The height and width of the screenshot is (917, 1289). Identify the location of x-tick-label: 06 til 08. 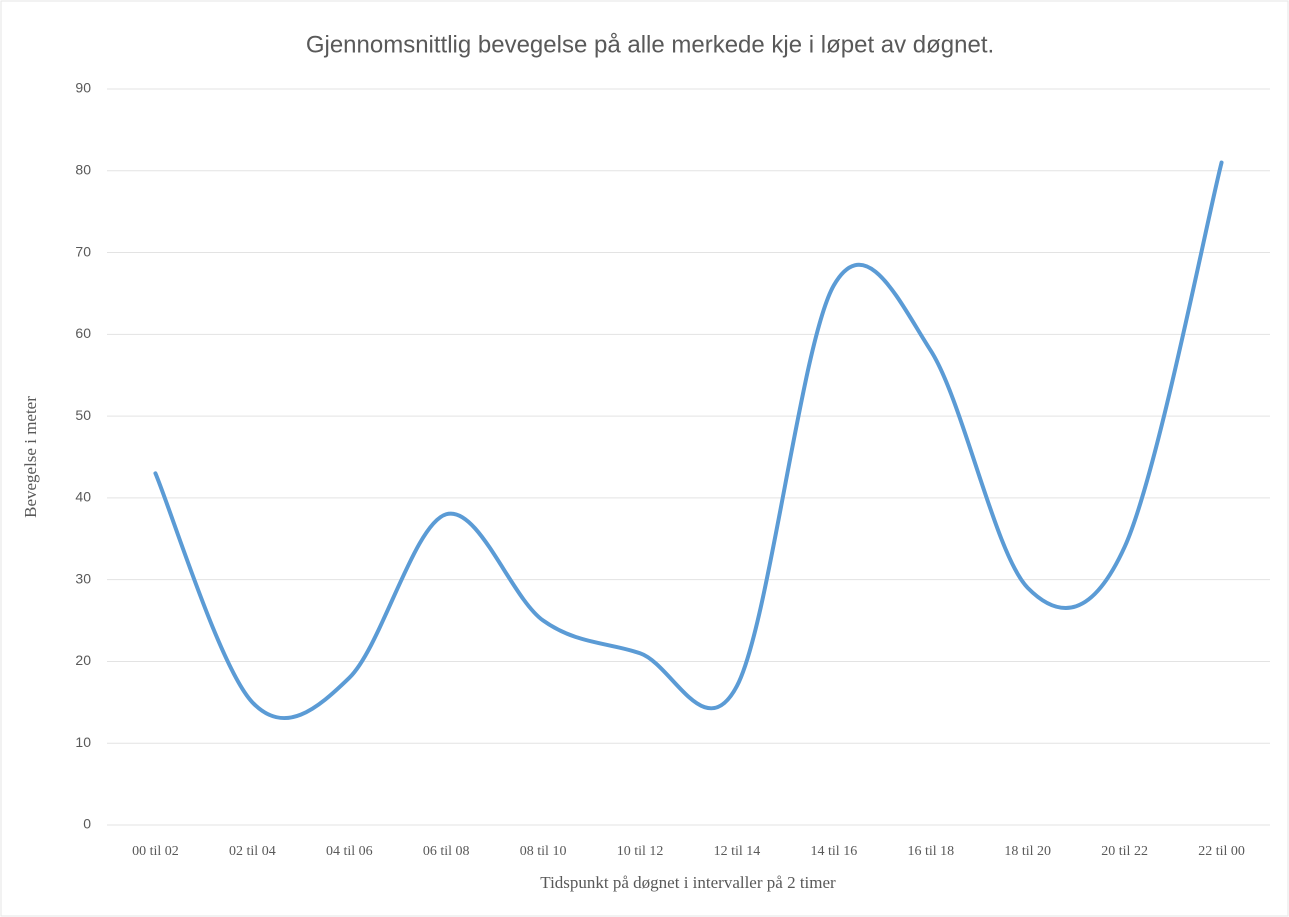
(446, 851).